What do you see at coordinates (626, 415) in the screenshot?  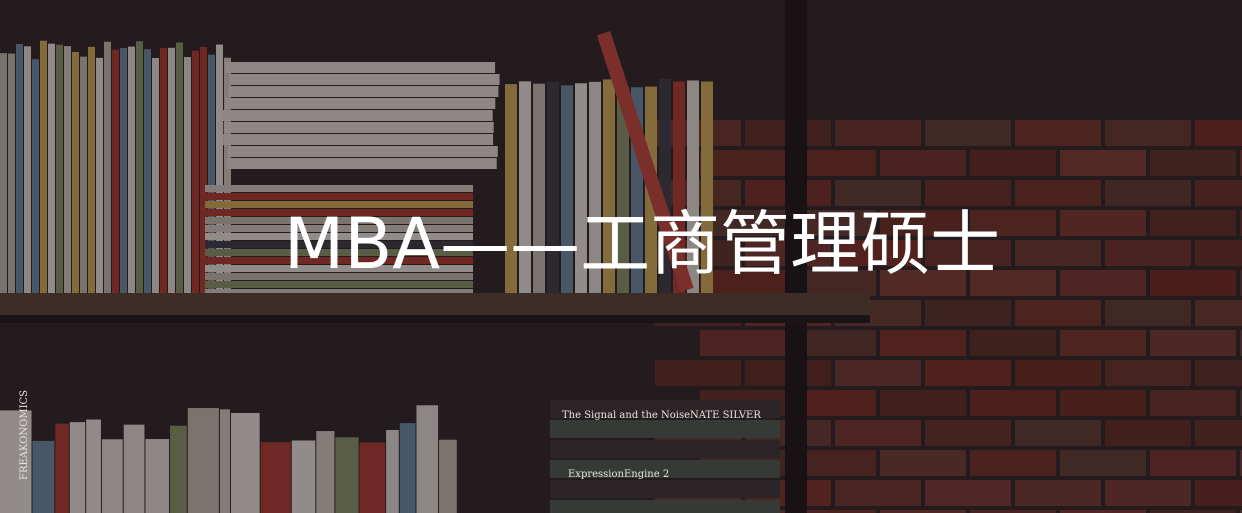 I see `spine-text: The Signal and the Noise` at bounding box center [626, 415].